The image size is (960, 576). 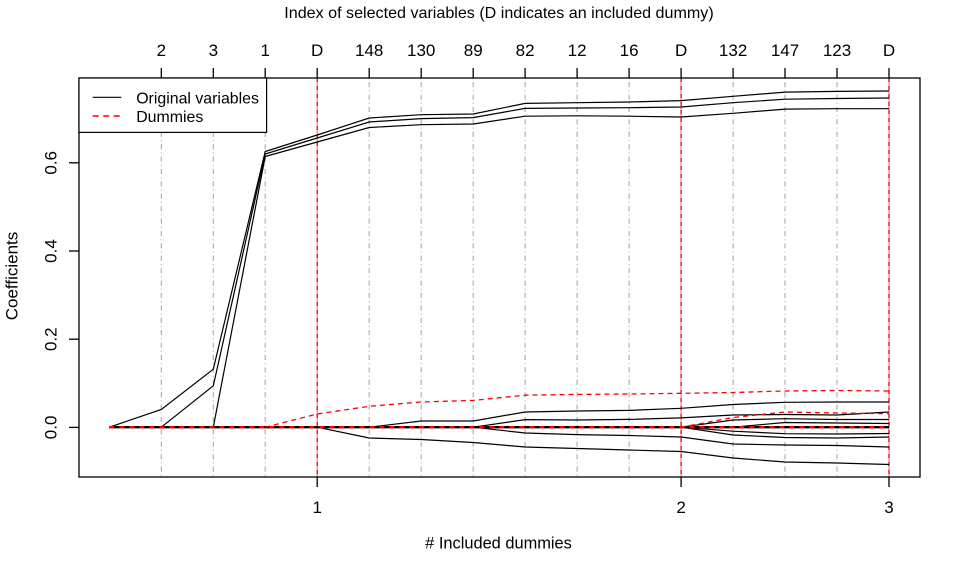 What do you see at coordinates (498, 544) in the screenshot?
I see `svg-text: # Included dummies` at bounding box center [498, 544].